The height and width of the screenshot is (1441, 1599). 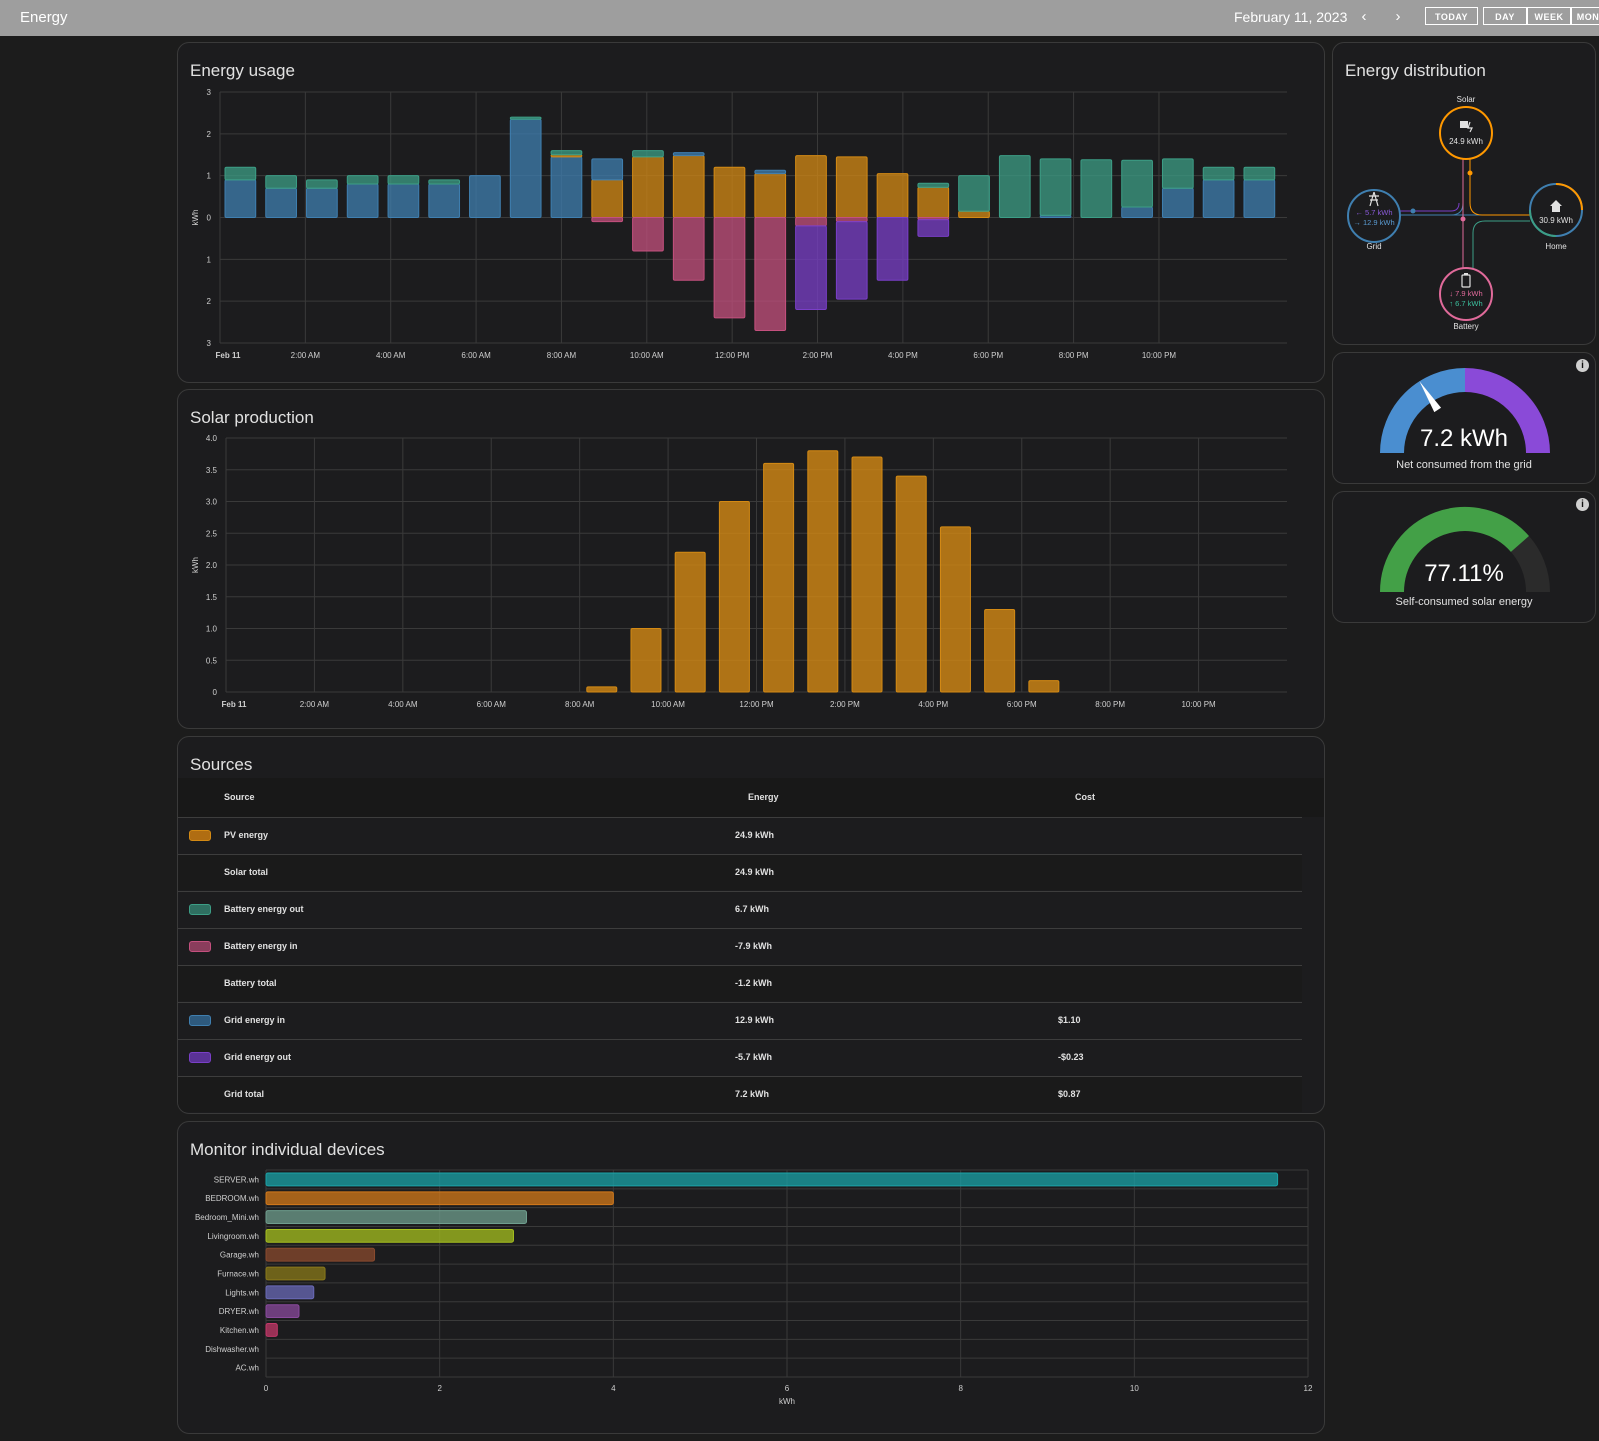 I want to click on device-label: Dishwasher.wh, so click(x=232, y=1349).